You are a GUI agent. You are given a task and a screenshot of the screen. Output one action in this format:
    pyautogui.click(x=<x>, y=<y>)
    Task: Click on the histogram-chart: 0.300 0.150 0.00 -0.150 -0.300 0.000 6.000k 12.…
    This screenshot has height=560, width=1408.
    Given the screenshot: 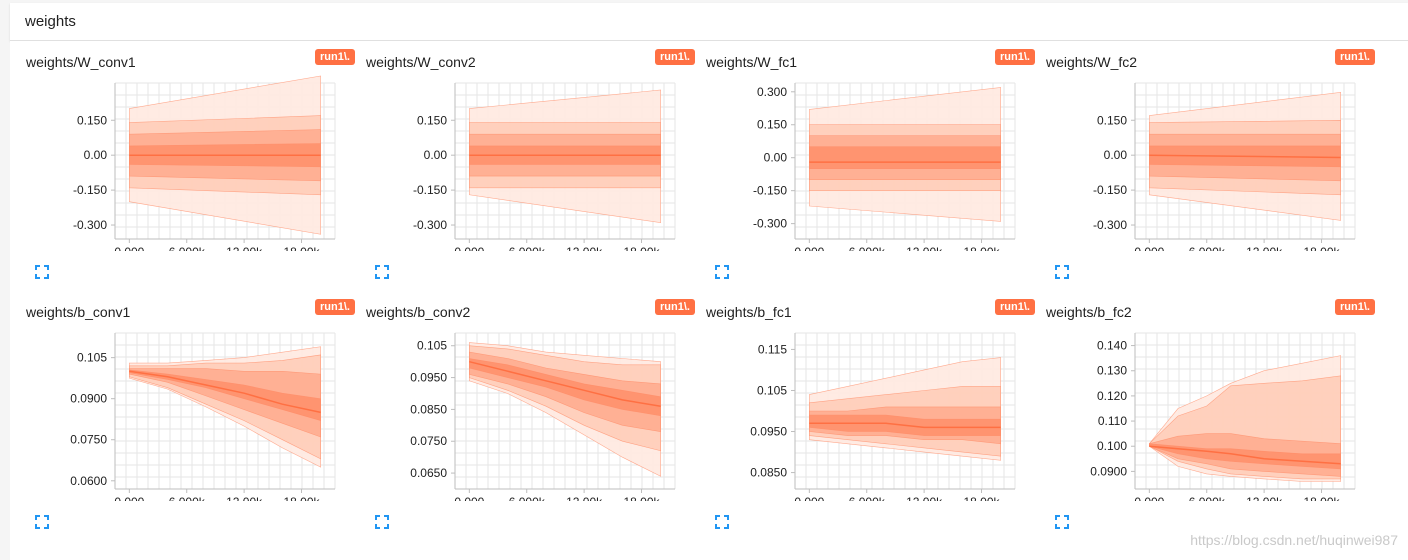 What is the action you would take?
    pyautogui.click(x=860, y=161)
    